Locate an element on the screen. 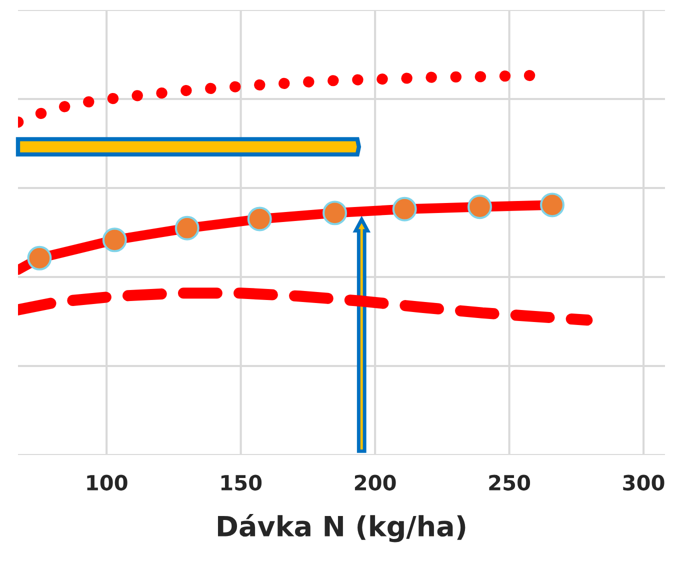 This screenshot has width=693, height=572. x-tick-label: 300 is located at coordinates (643, 482).